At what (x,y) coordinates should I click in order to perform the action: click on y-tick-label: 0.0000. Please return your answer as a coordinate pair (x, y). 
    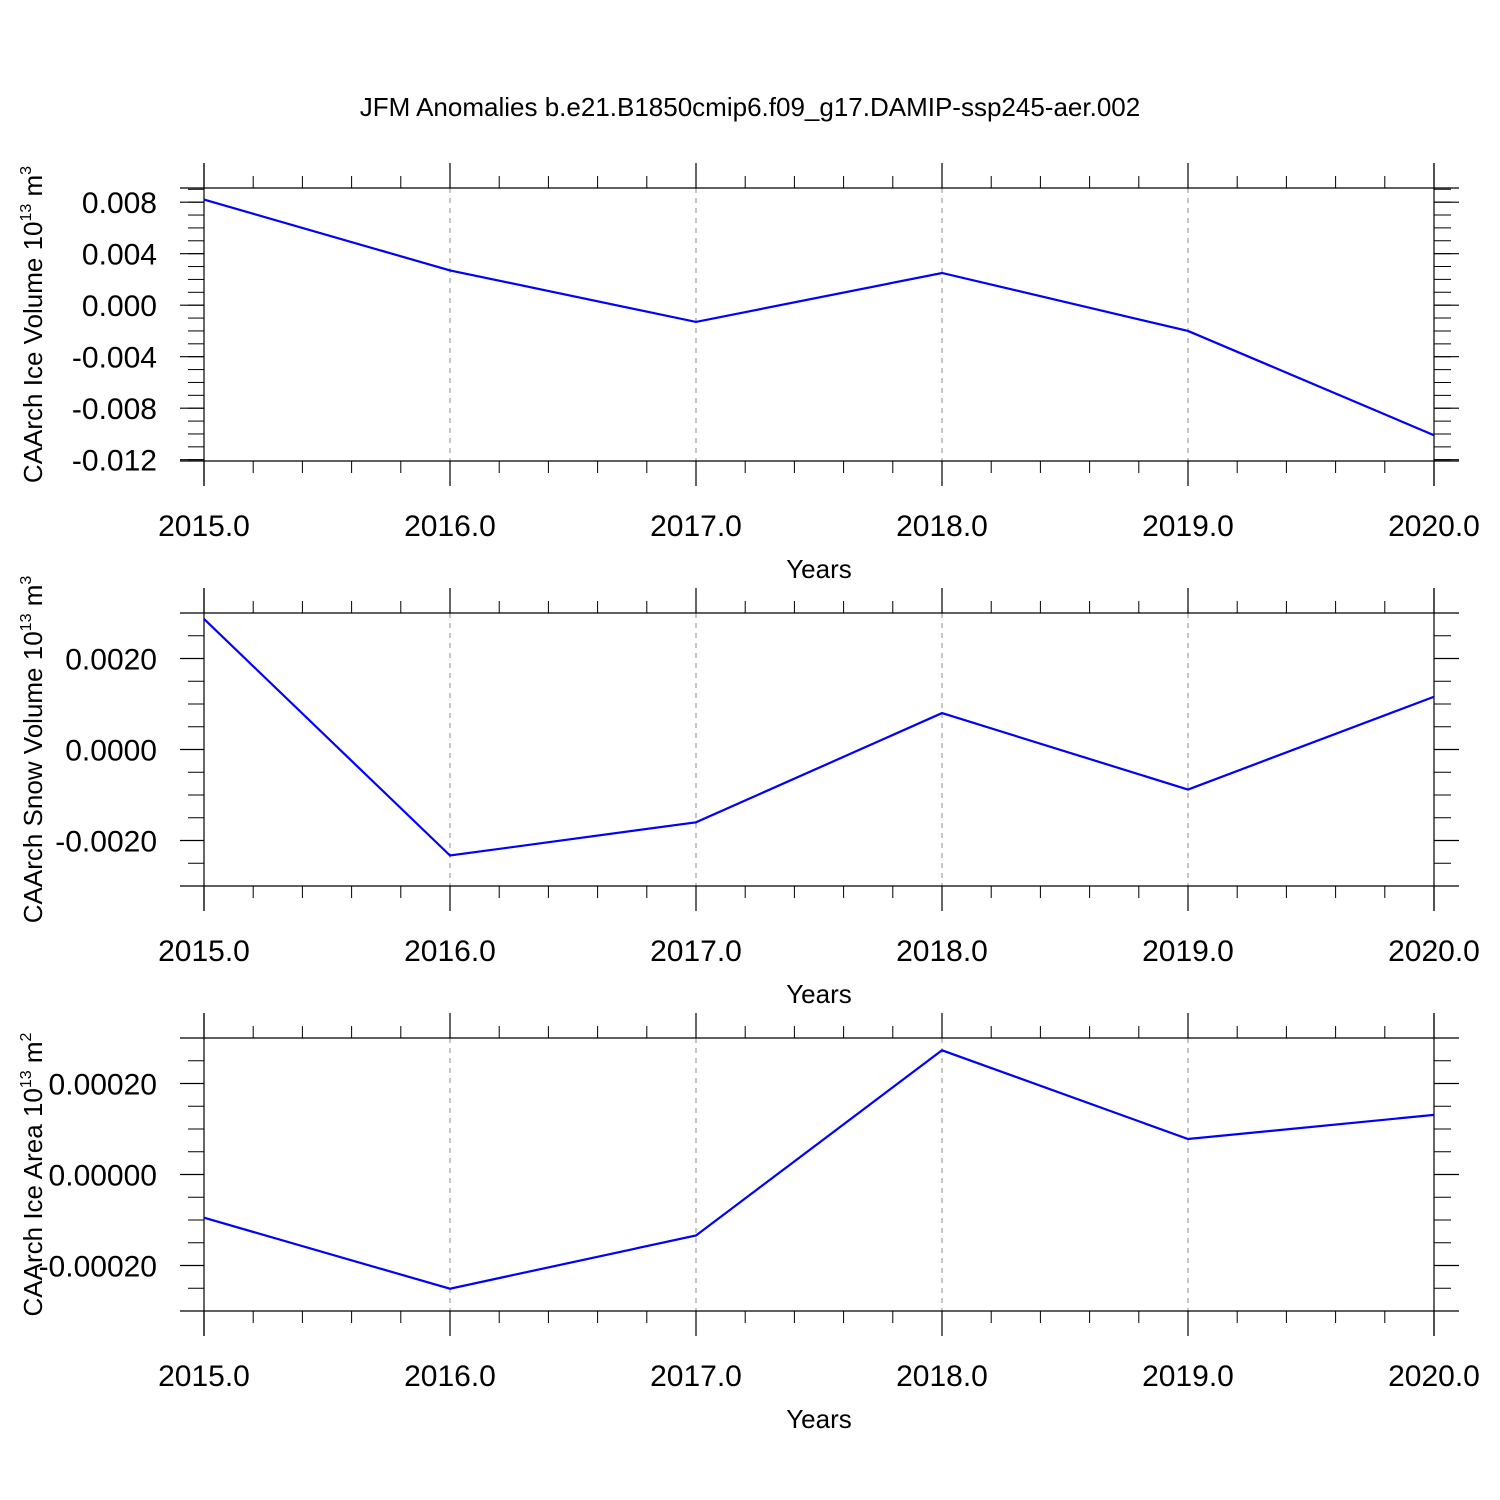
    Looking at the image, I should click on (111, 751).